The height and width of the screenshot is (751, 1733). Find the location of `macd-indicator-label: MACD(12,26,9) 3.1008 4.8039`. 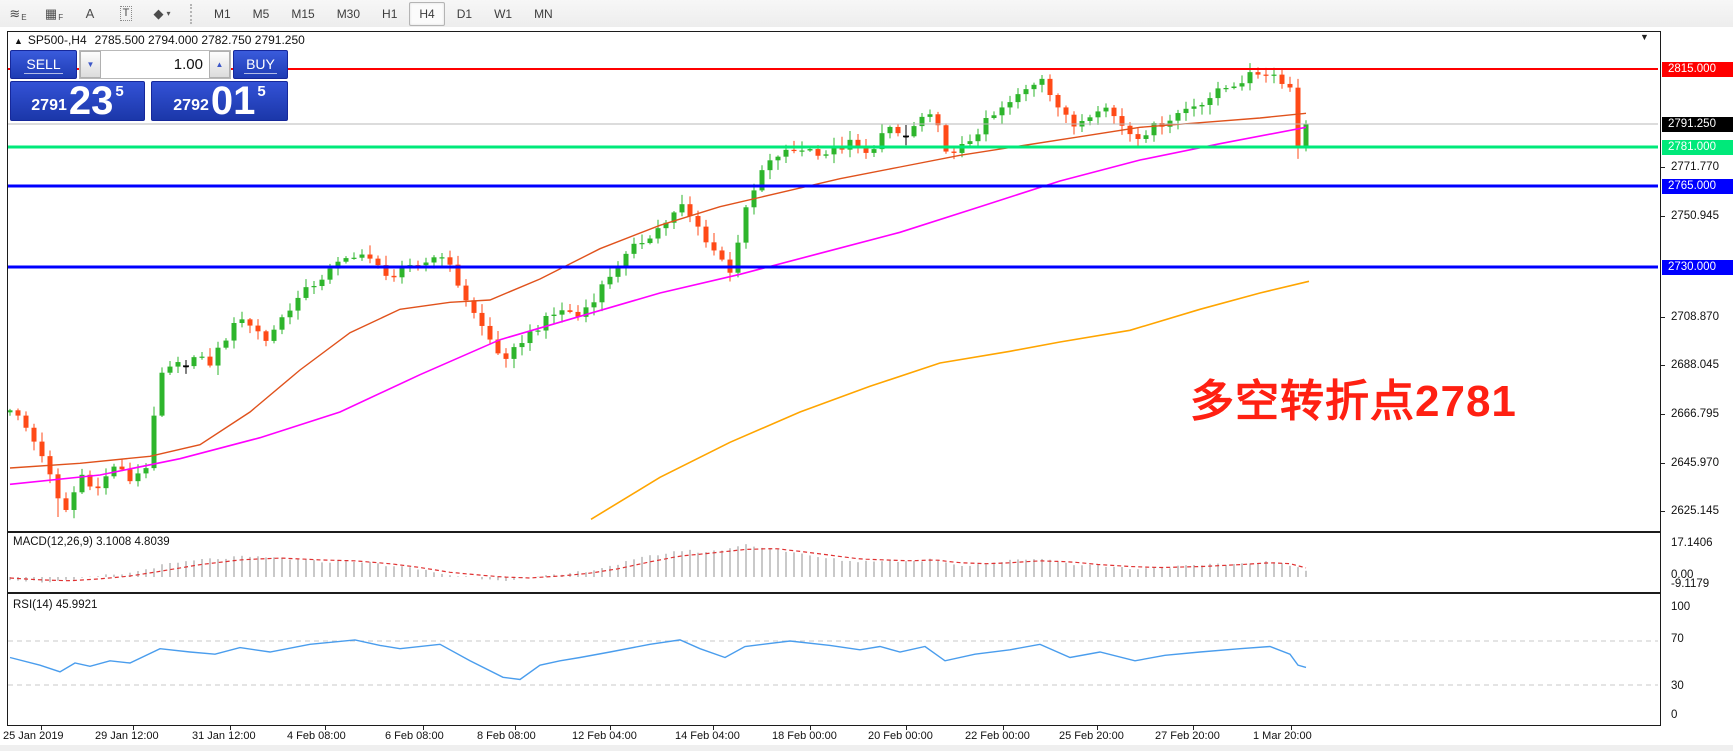

macd-indicator-label: MACD(12,26,9) 3.1008 4.8039 is located at coordinates (91, 542).